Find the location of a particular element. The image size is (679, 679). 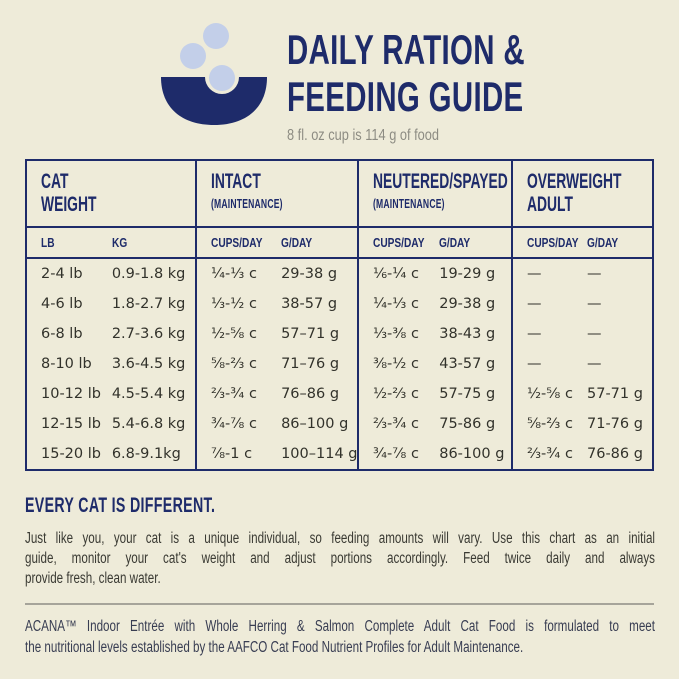

neutered-cell: ⅓-⅜ c 38-43 g is located at coordinates (434, 334).